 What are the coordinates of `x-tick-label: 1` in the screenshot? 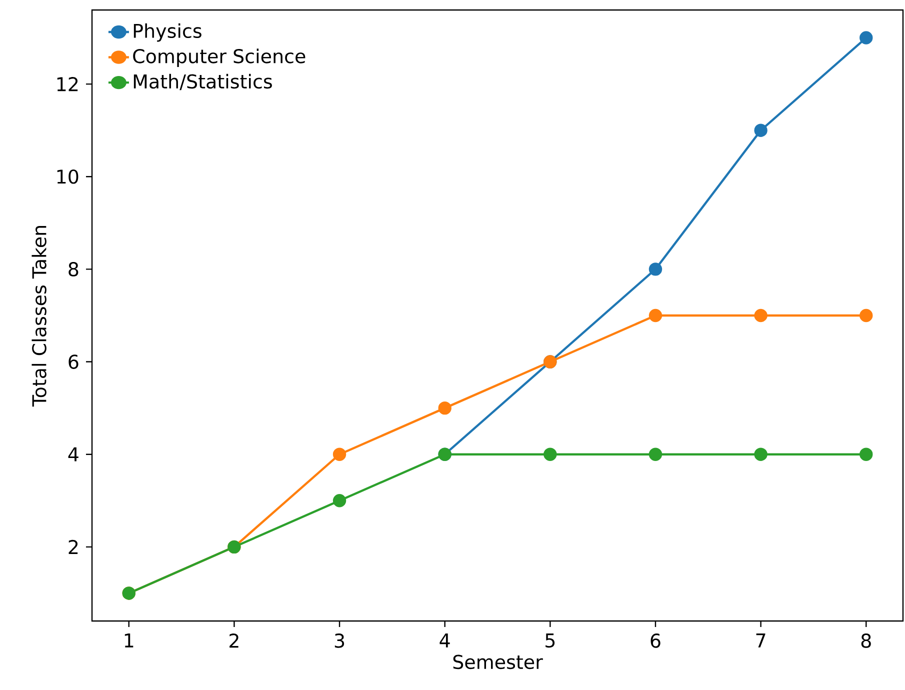 It's located at (129, 641).